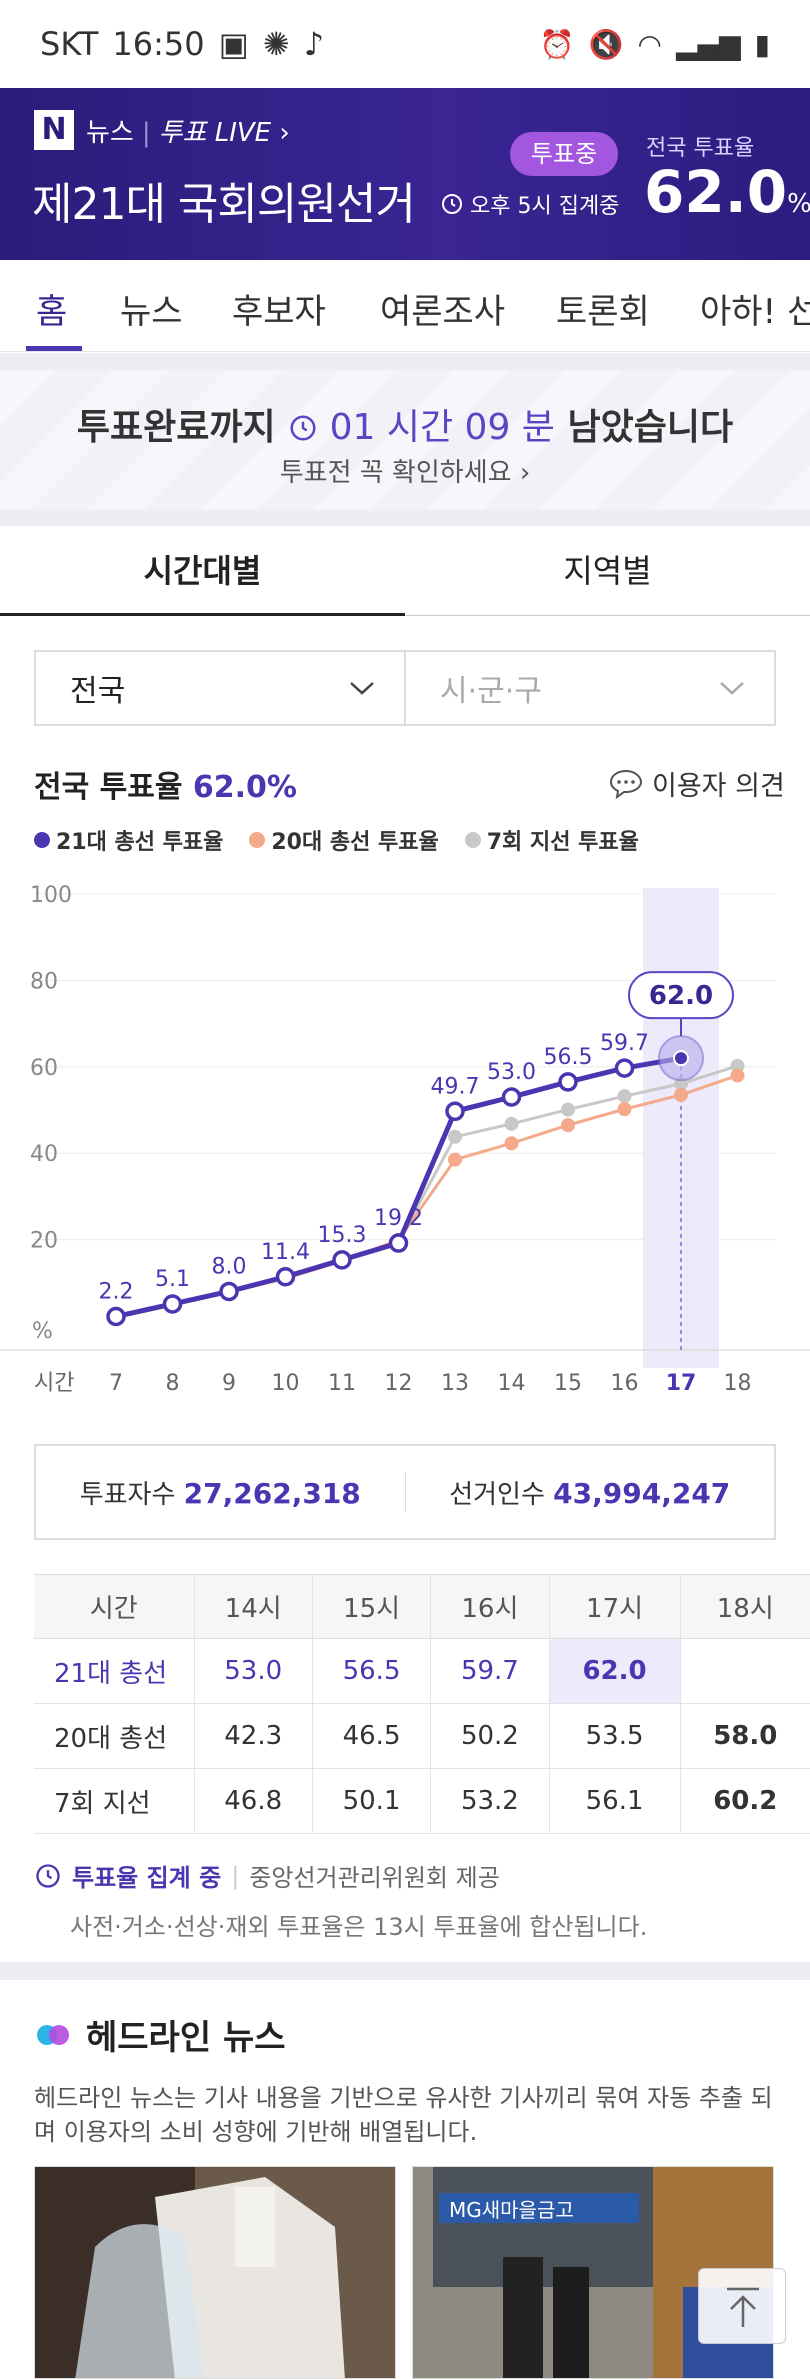  Describe the element at coordinates (279, 312) in the screenshot. I see `tab-candidates: 후보자` at that location.